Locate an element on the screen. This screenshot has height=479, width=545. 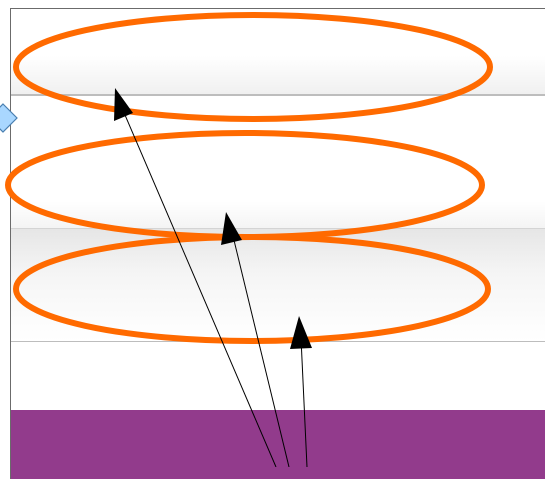
annotation-arrow-2-line is located at coordinates (260, 349).